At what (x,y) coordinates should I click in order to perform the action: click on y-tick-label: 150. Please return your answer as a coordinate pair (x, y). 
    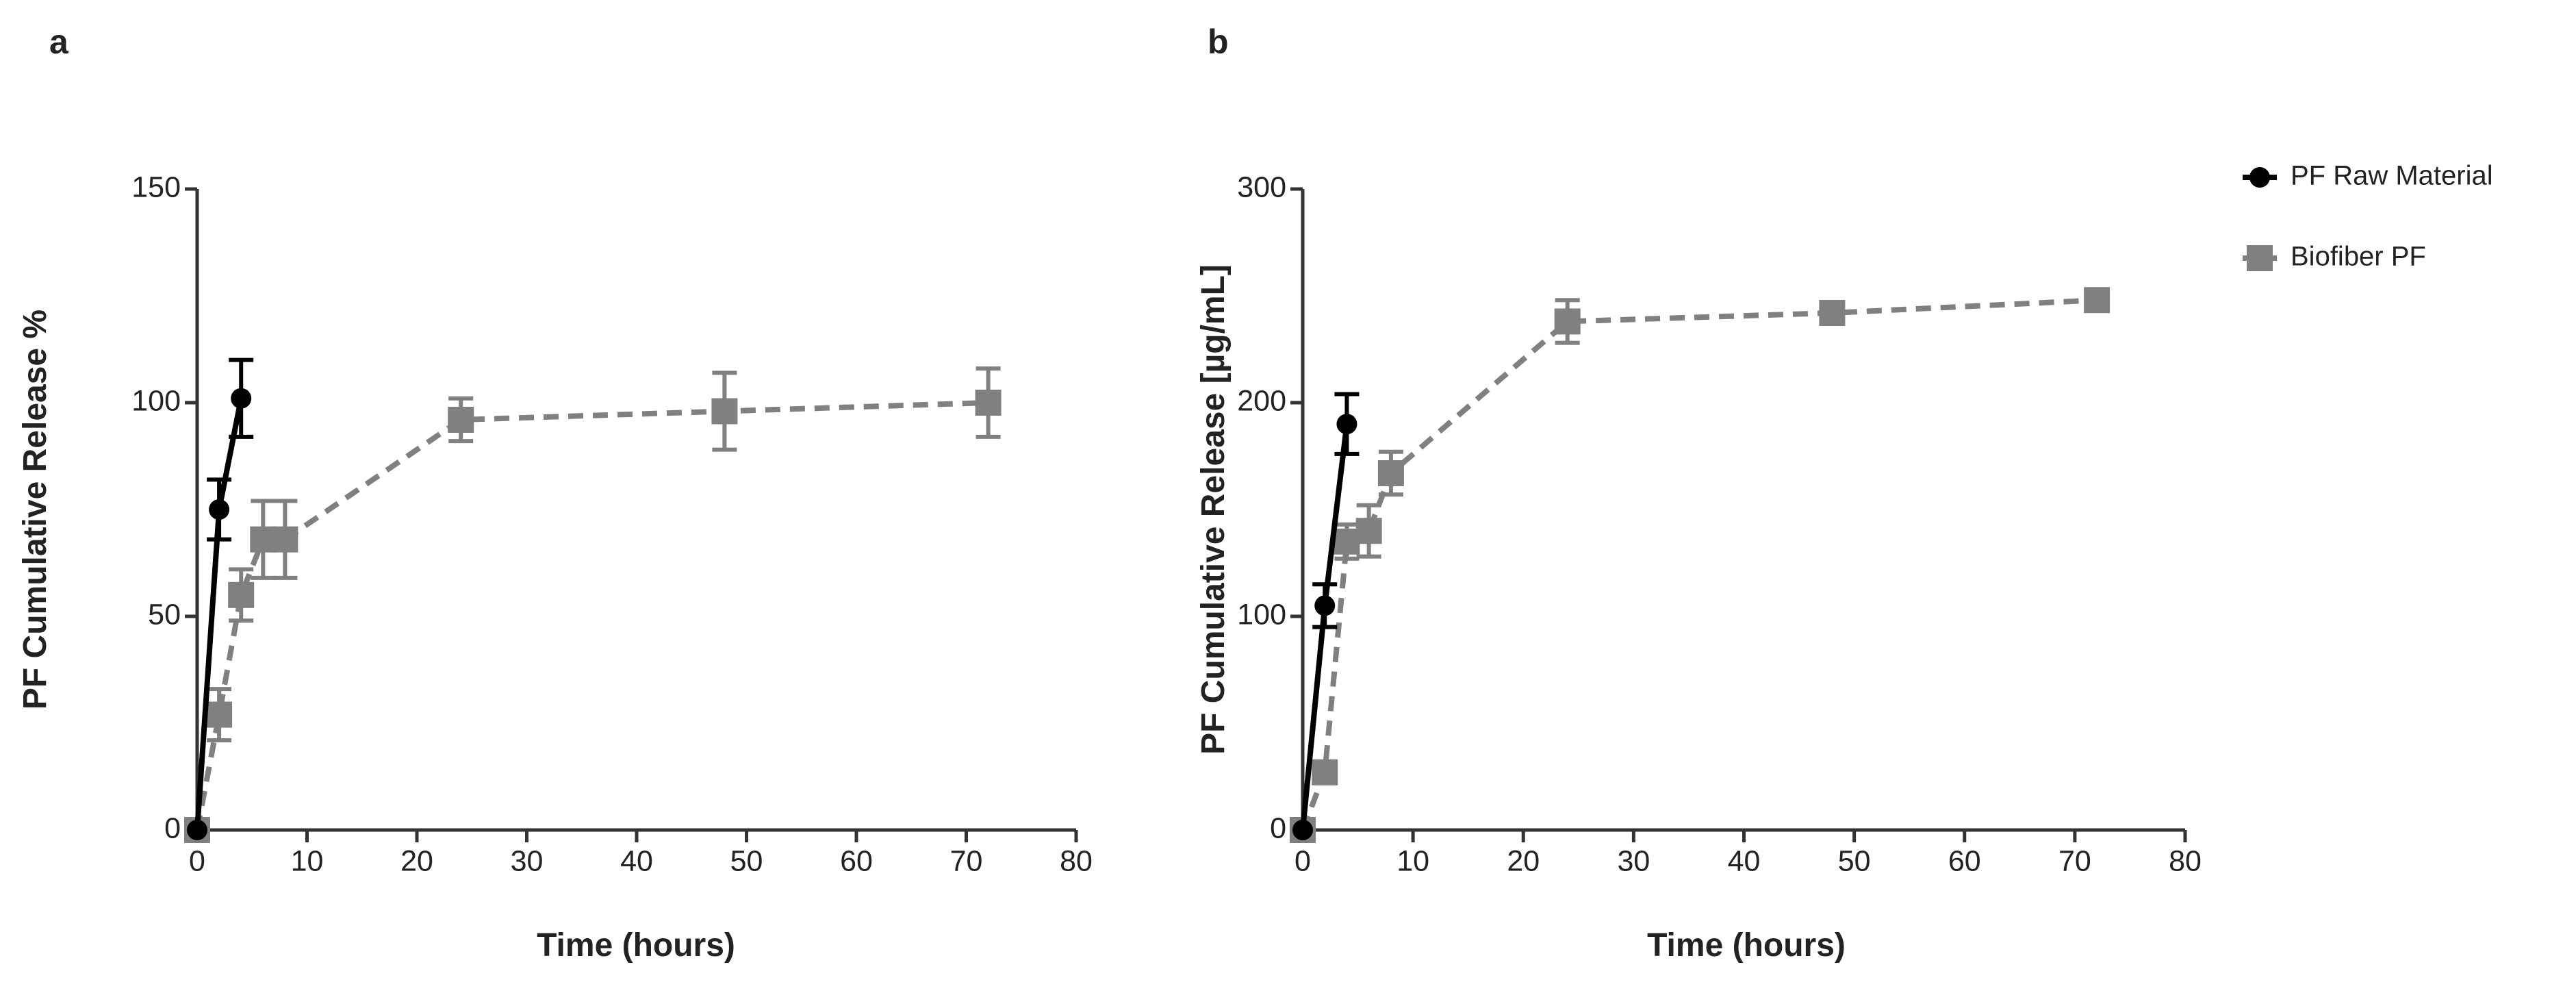
    Looking at the image, I should click on (156, 187).